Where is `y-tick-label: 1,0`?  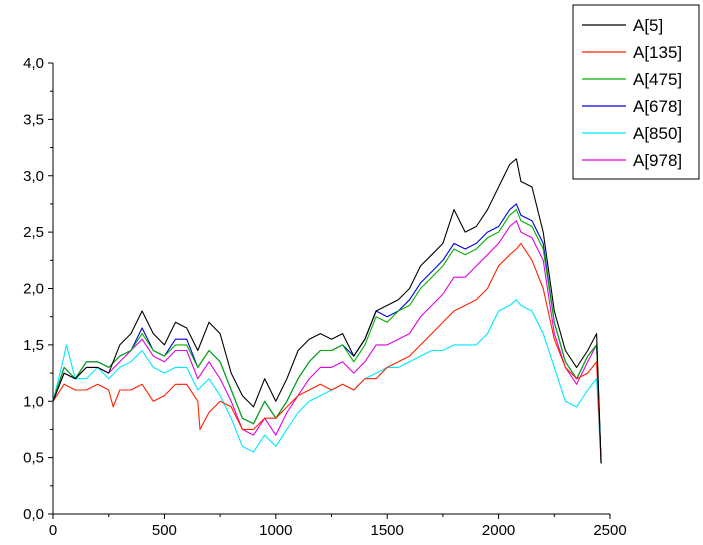 y-tick-label: 1,0 is located at coordinates (33, 401).